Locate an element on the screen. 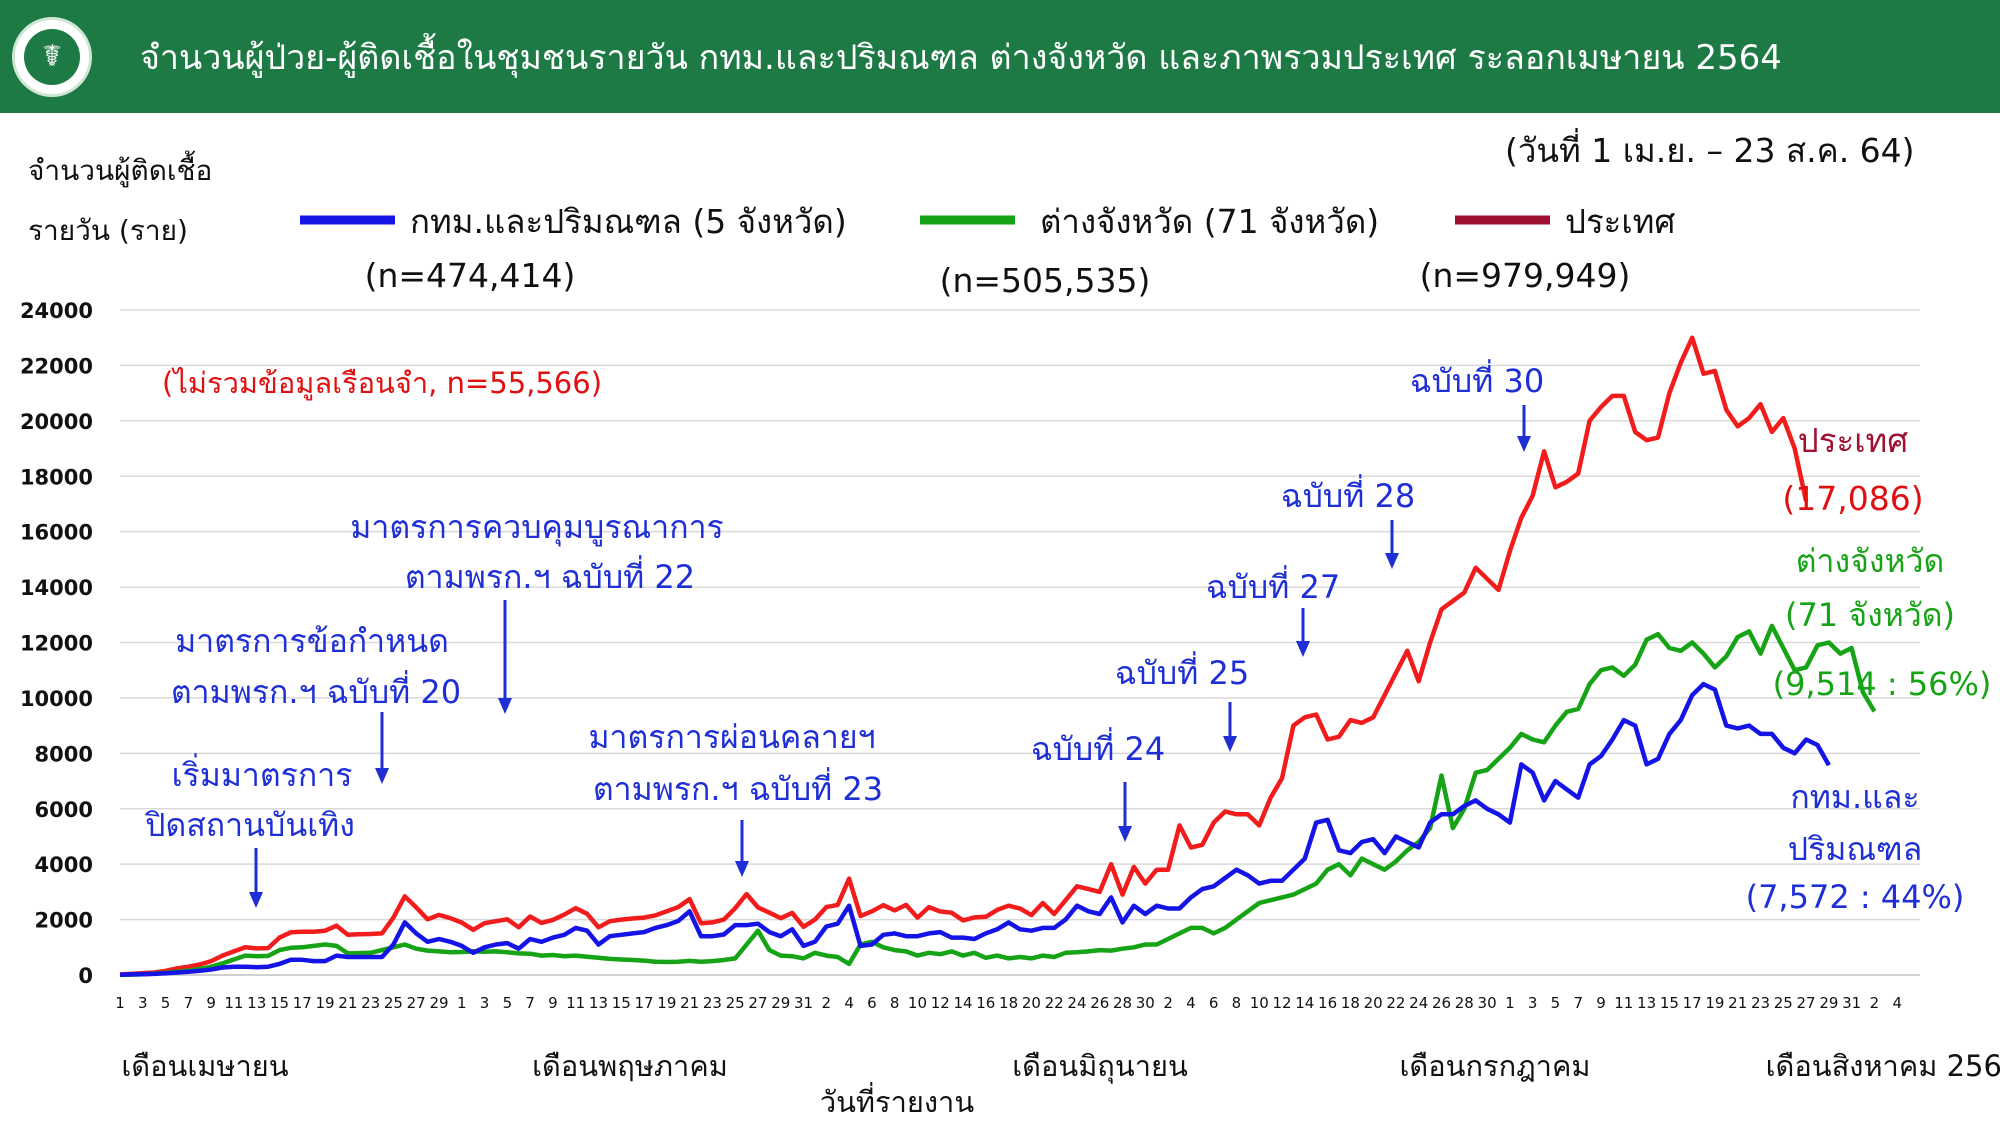 This screenshot has height=1125, width=2000. x-tick-label: 14 is located at coordinates (962, 1003).